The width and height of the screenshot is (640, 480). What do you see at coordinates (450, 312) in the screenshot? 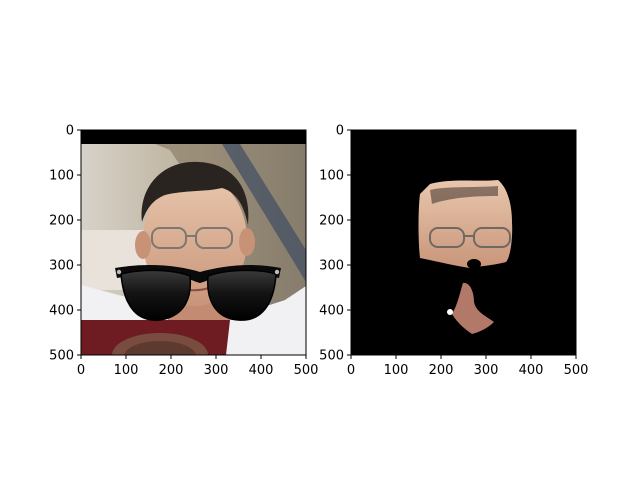
I see `mask-speck` at bounding box center [450, 312].